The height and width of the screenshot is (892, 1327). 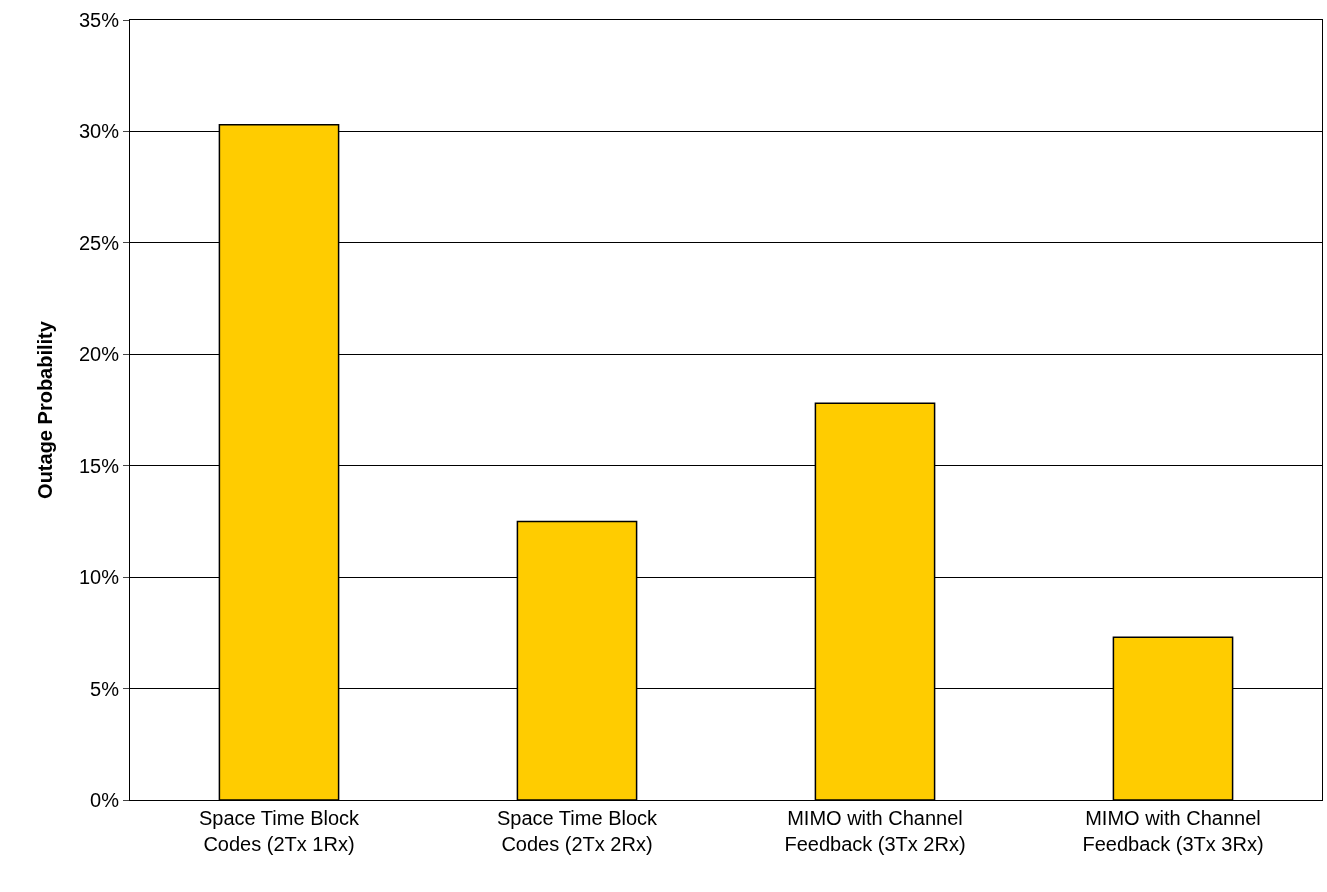 I want to click on x-tick-label: MIMO with Channel Feedback (3Tx 2Rx), so click(x=875, y=831).